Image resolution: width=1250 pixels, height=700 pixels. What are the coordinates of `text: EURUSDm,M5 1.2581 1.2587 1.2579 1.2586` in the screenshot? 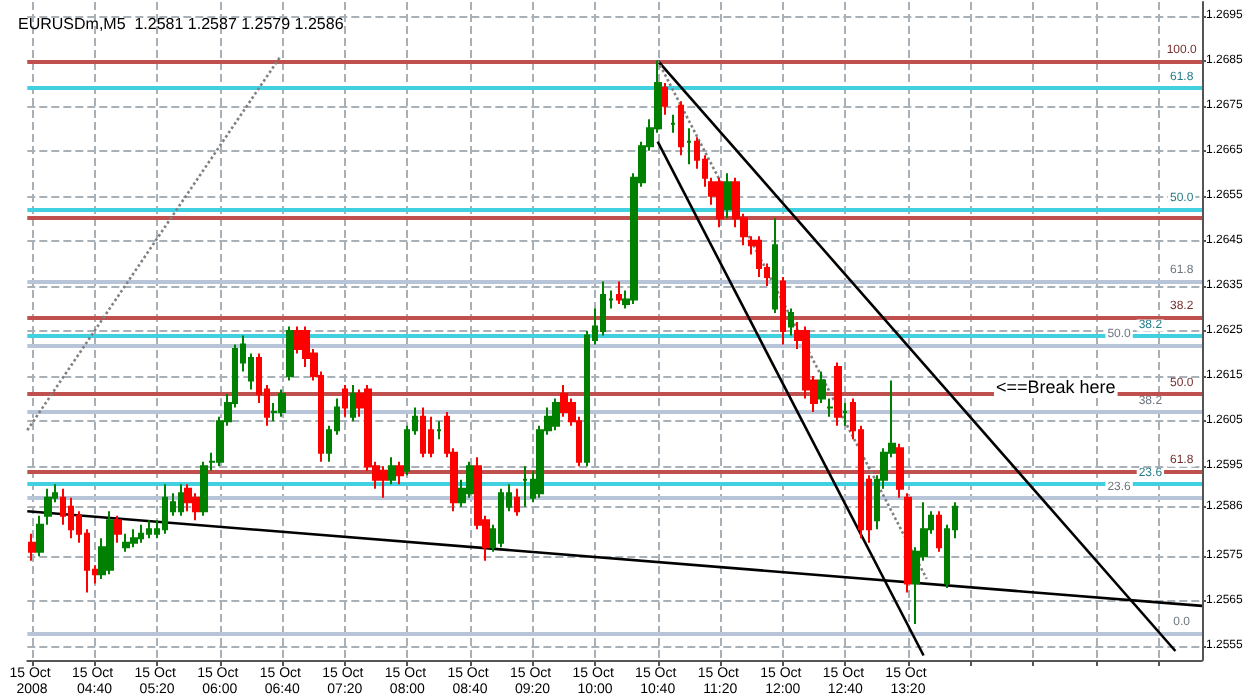 It's located at (181, 24).